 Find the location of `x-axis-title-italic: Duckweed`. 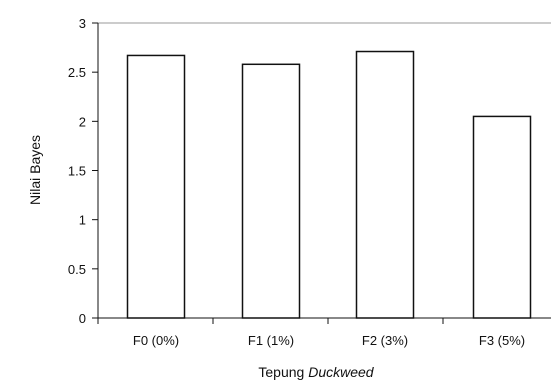

x-axis-title-italic: Duckweed is located at coordinates (341, 372).